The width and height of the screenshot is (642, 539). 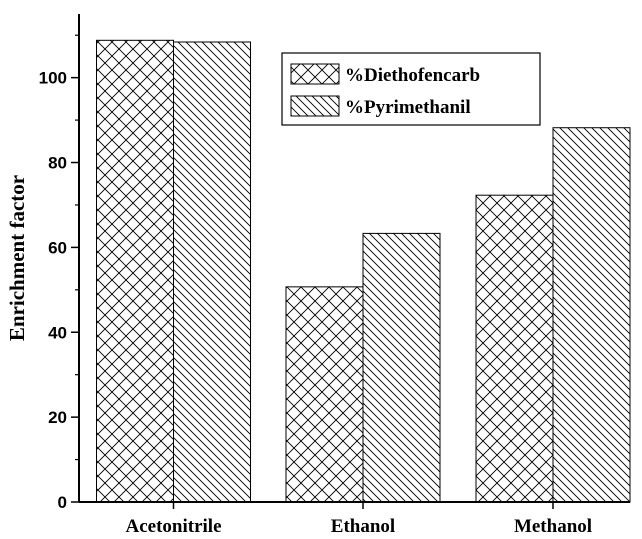 What do you see at coordinates (324, 394) in the screenshot?
I see `bar-ethanol-diethofencarb` at bounding box center [324, 394].